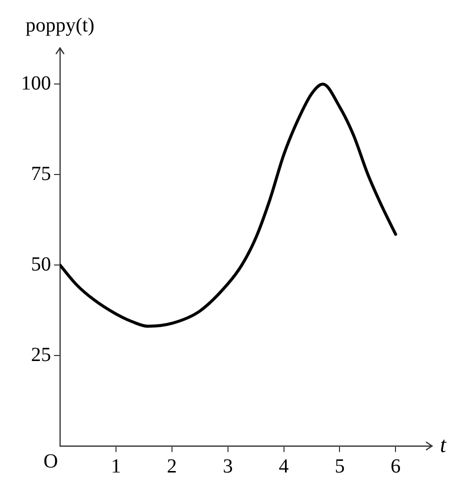 This screenshot has height=490, width=470. I want to click on y-tick-label: 50, so click(41, 264).